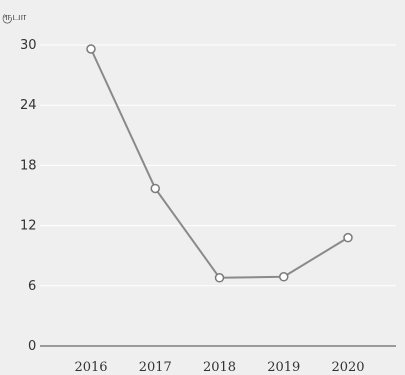 The height and width of the screenshot is (375, 405). What do you see at coordinates (28, 196) in the screenshot?
I see `y-tick-labels: 0 6 12 18 24 30` at bounding box center [28, 196].